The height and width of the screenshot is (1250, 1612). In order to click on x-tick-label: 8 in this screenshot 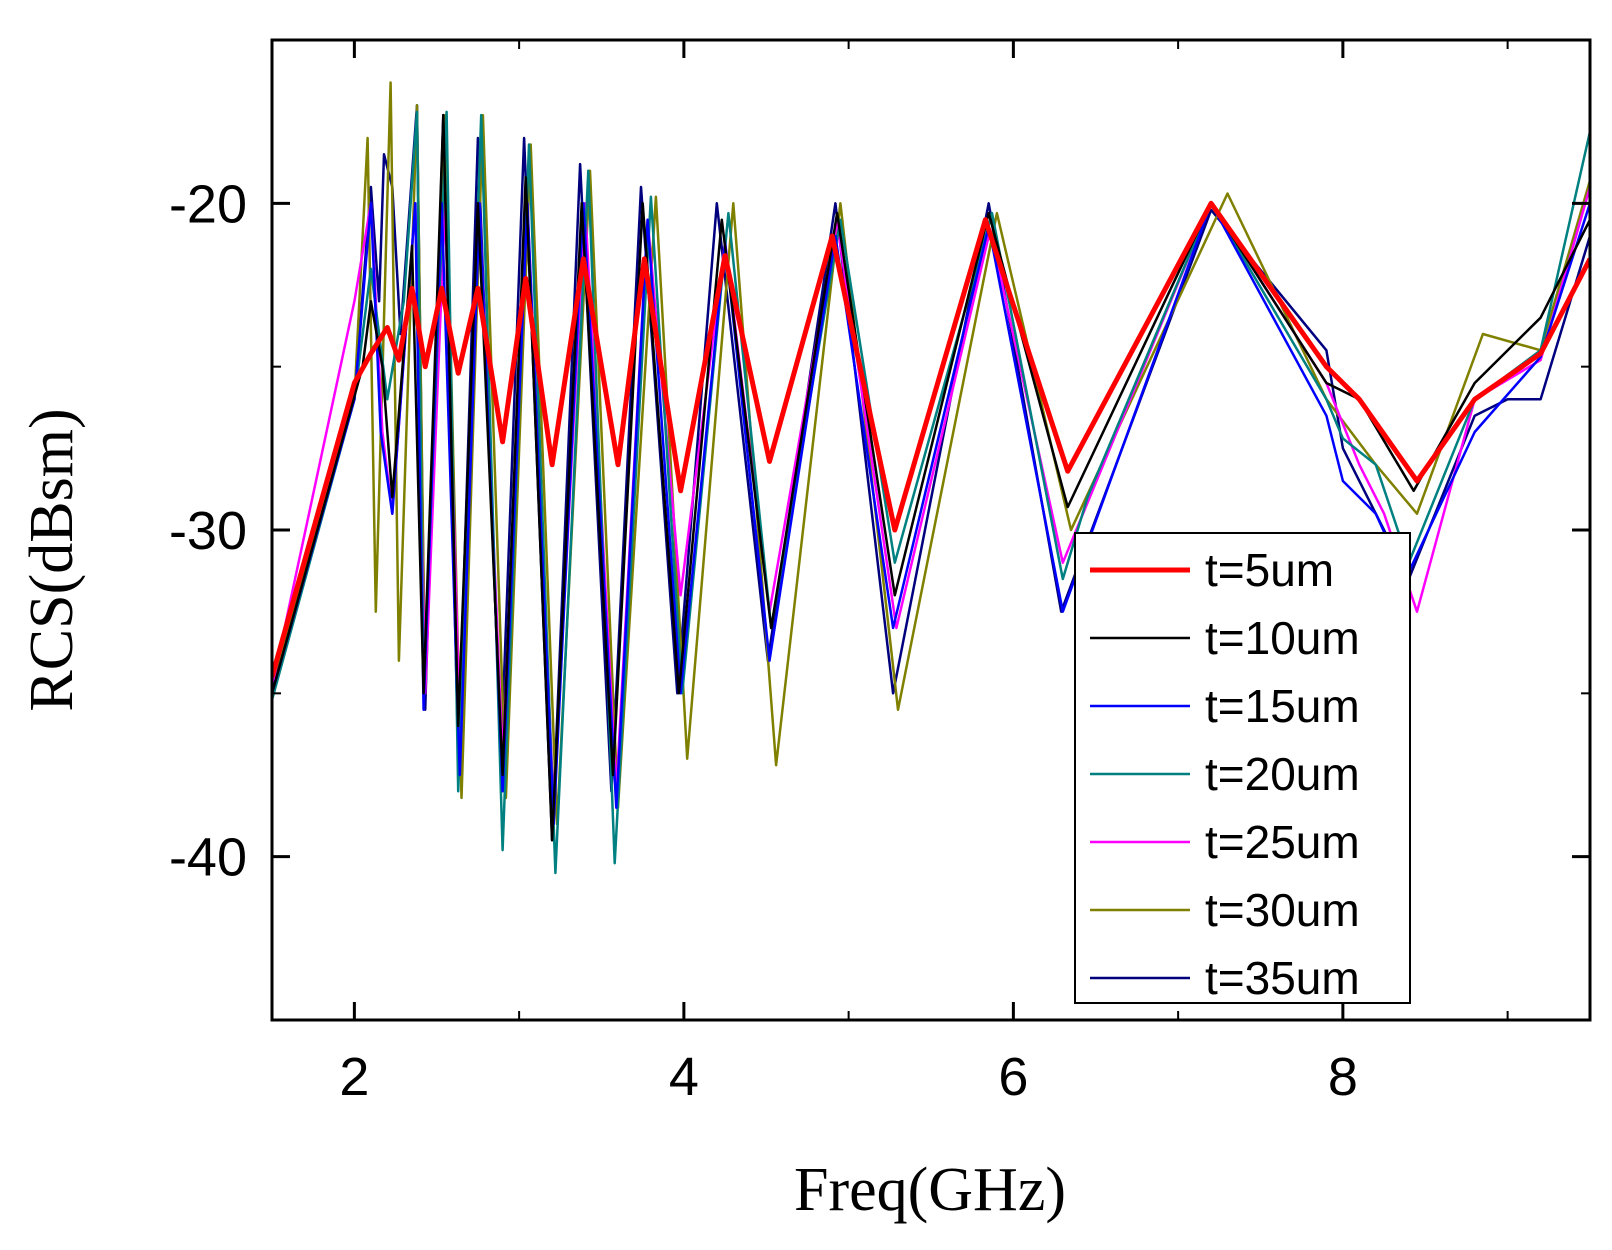, I will do `click(1343, 1077)`.